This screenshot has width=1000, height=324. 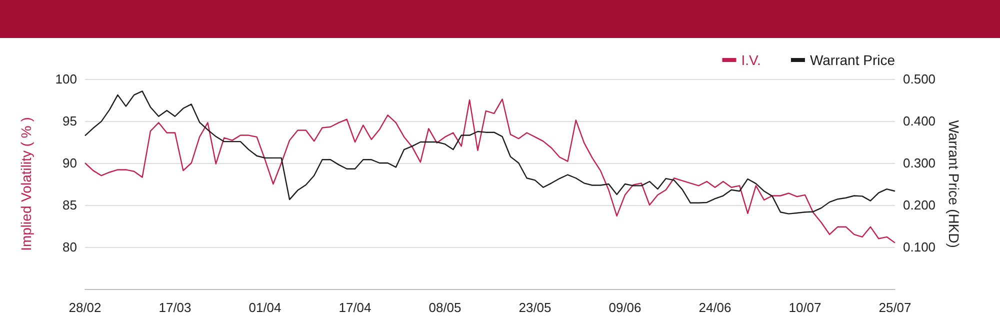 What do you see at coordinates (66, 79) in the screenshot?
I see `y-tick-label: 100` at bounding box center [66, 79].